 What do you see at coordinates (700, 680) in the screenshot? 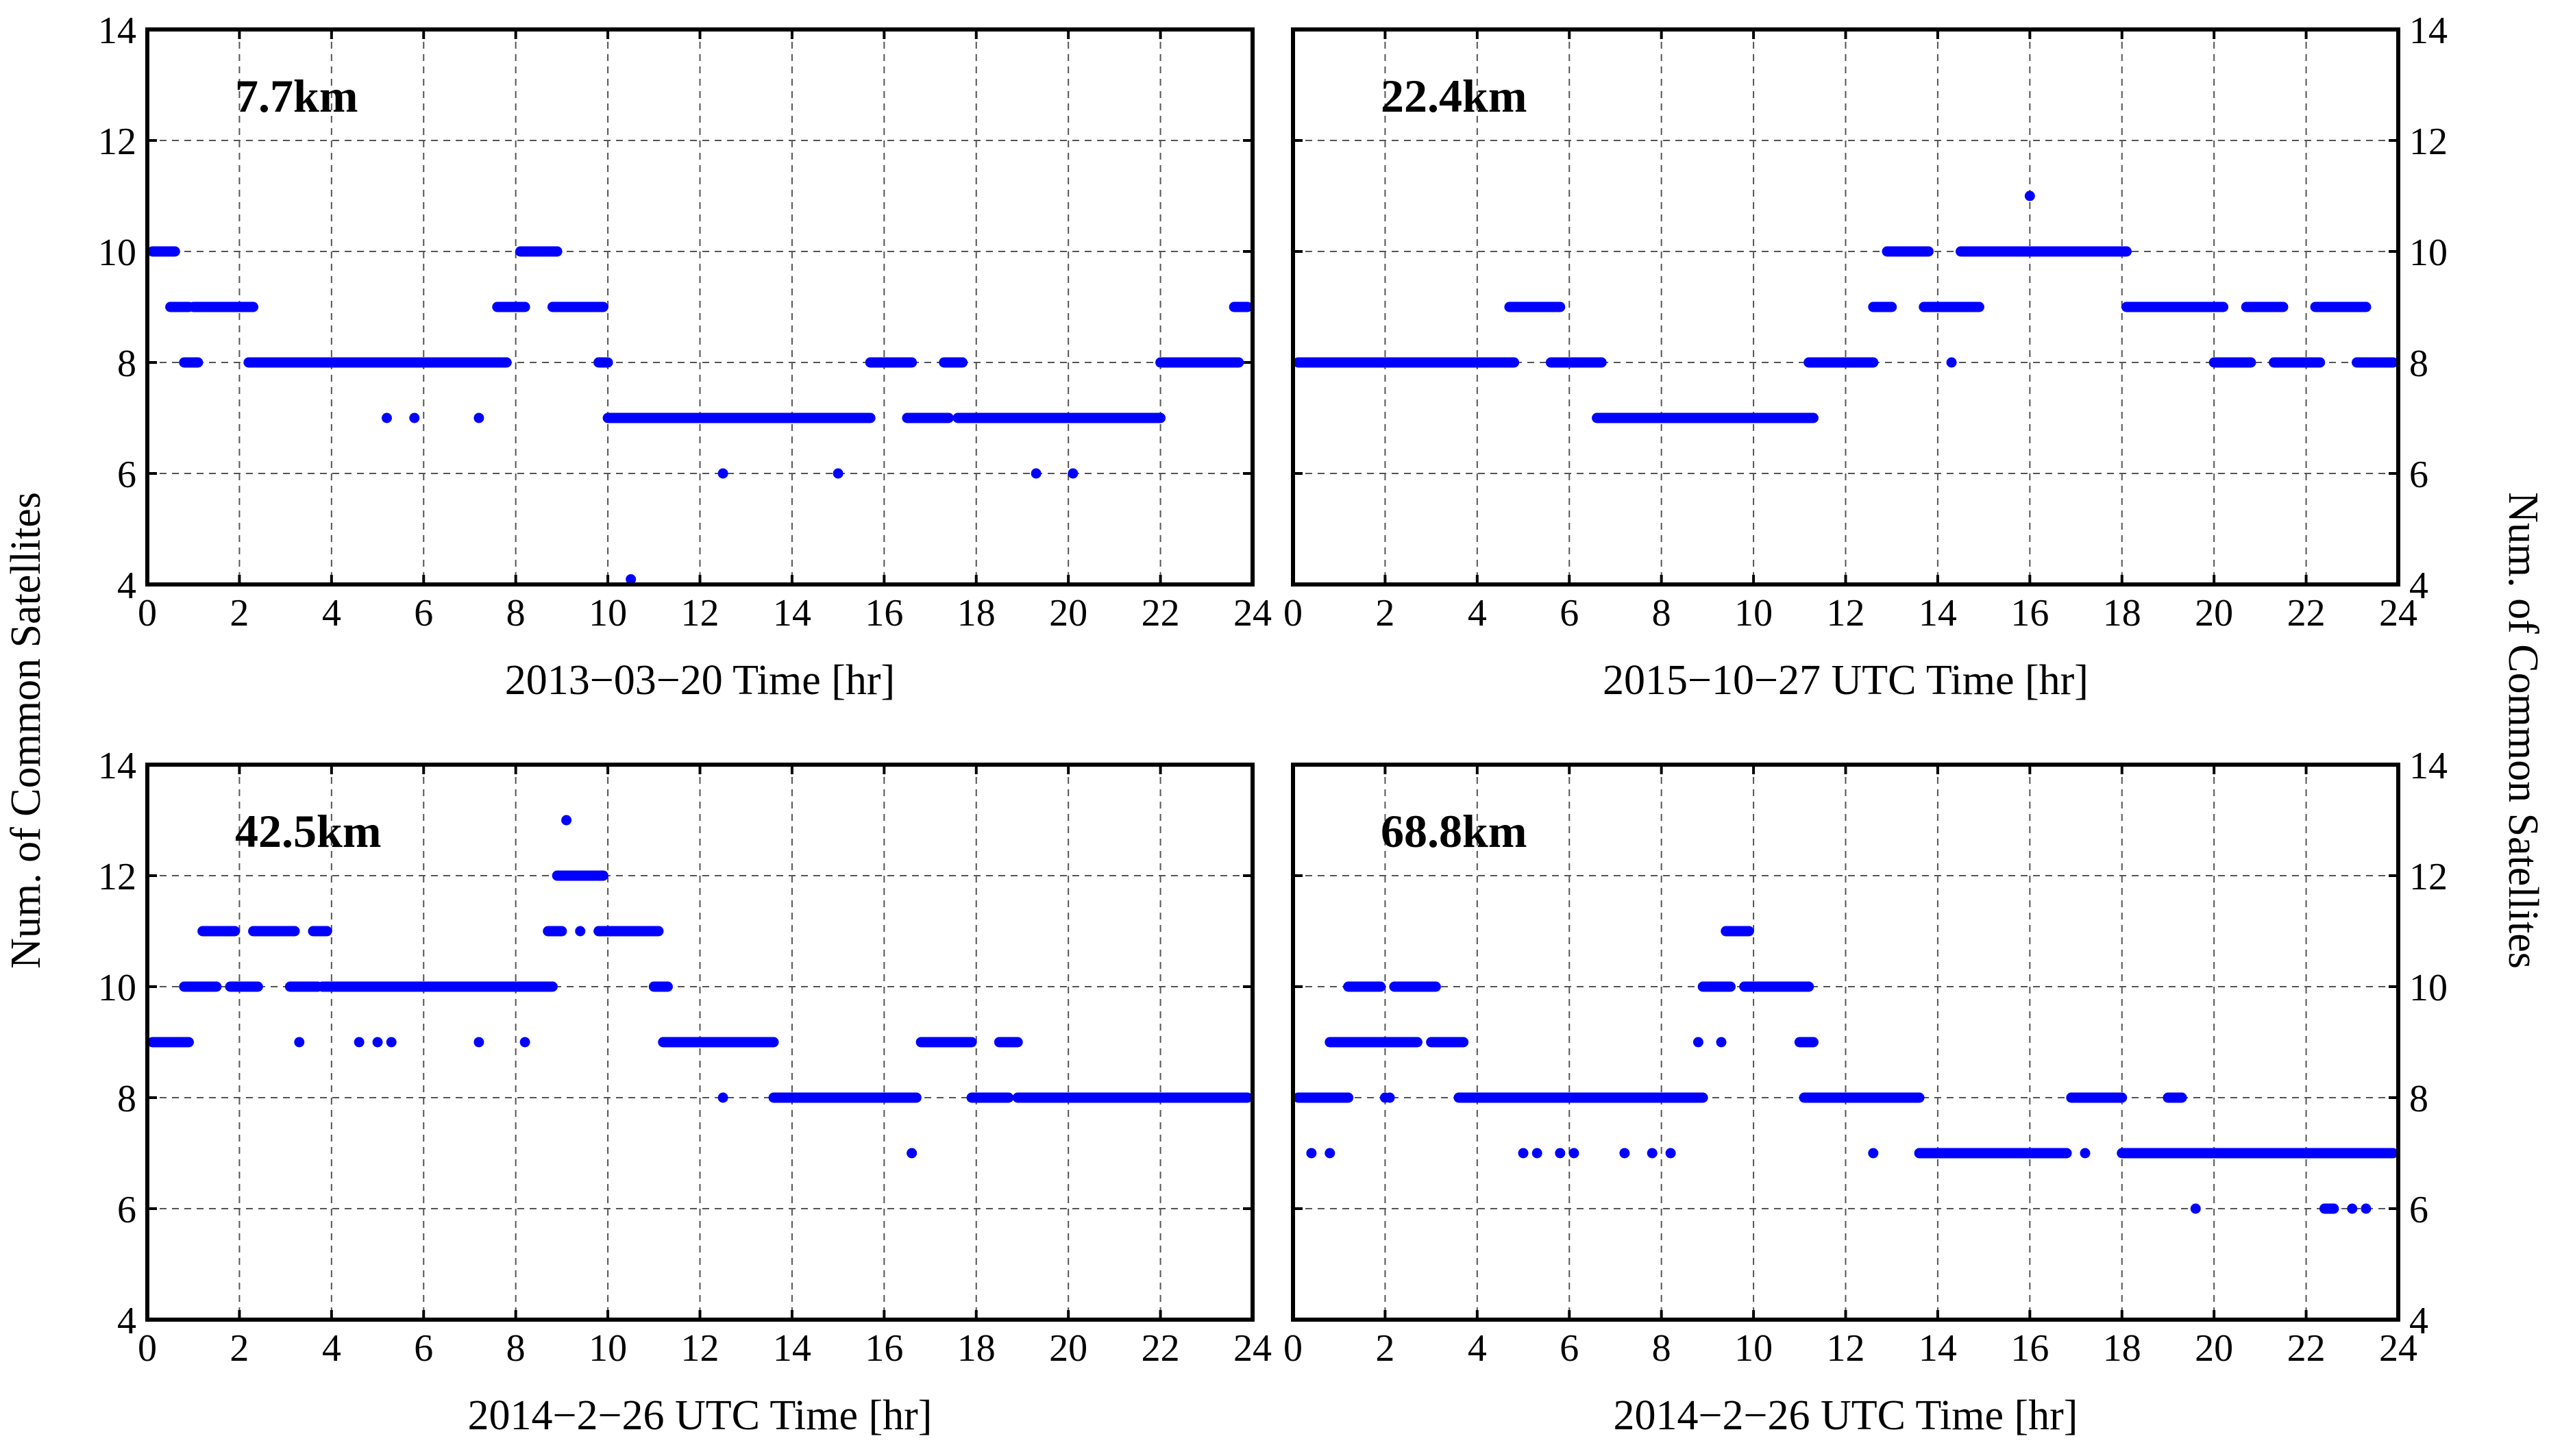
I see `x-axis-label: 2013−03−20 Time [hr]` at bounding box center [700, 680].